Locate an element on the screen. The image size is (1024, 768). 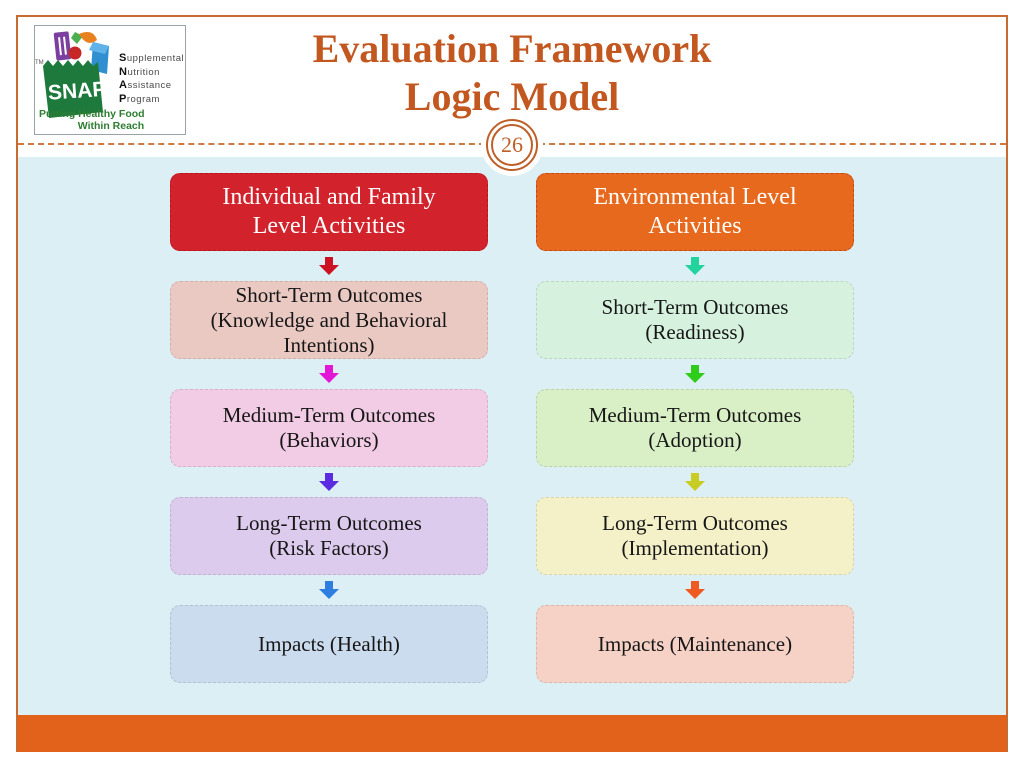
page-number-badge: 26 is located at coordinates (512, 145).